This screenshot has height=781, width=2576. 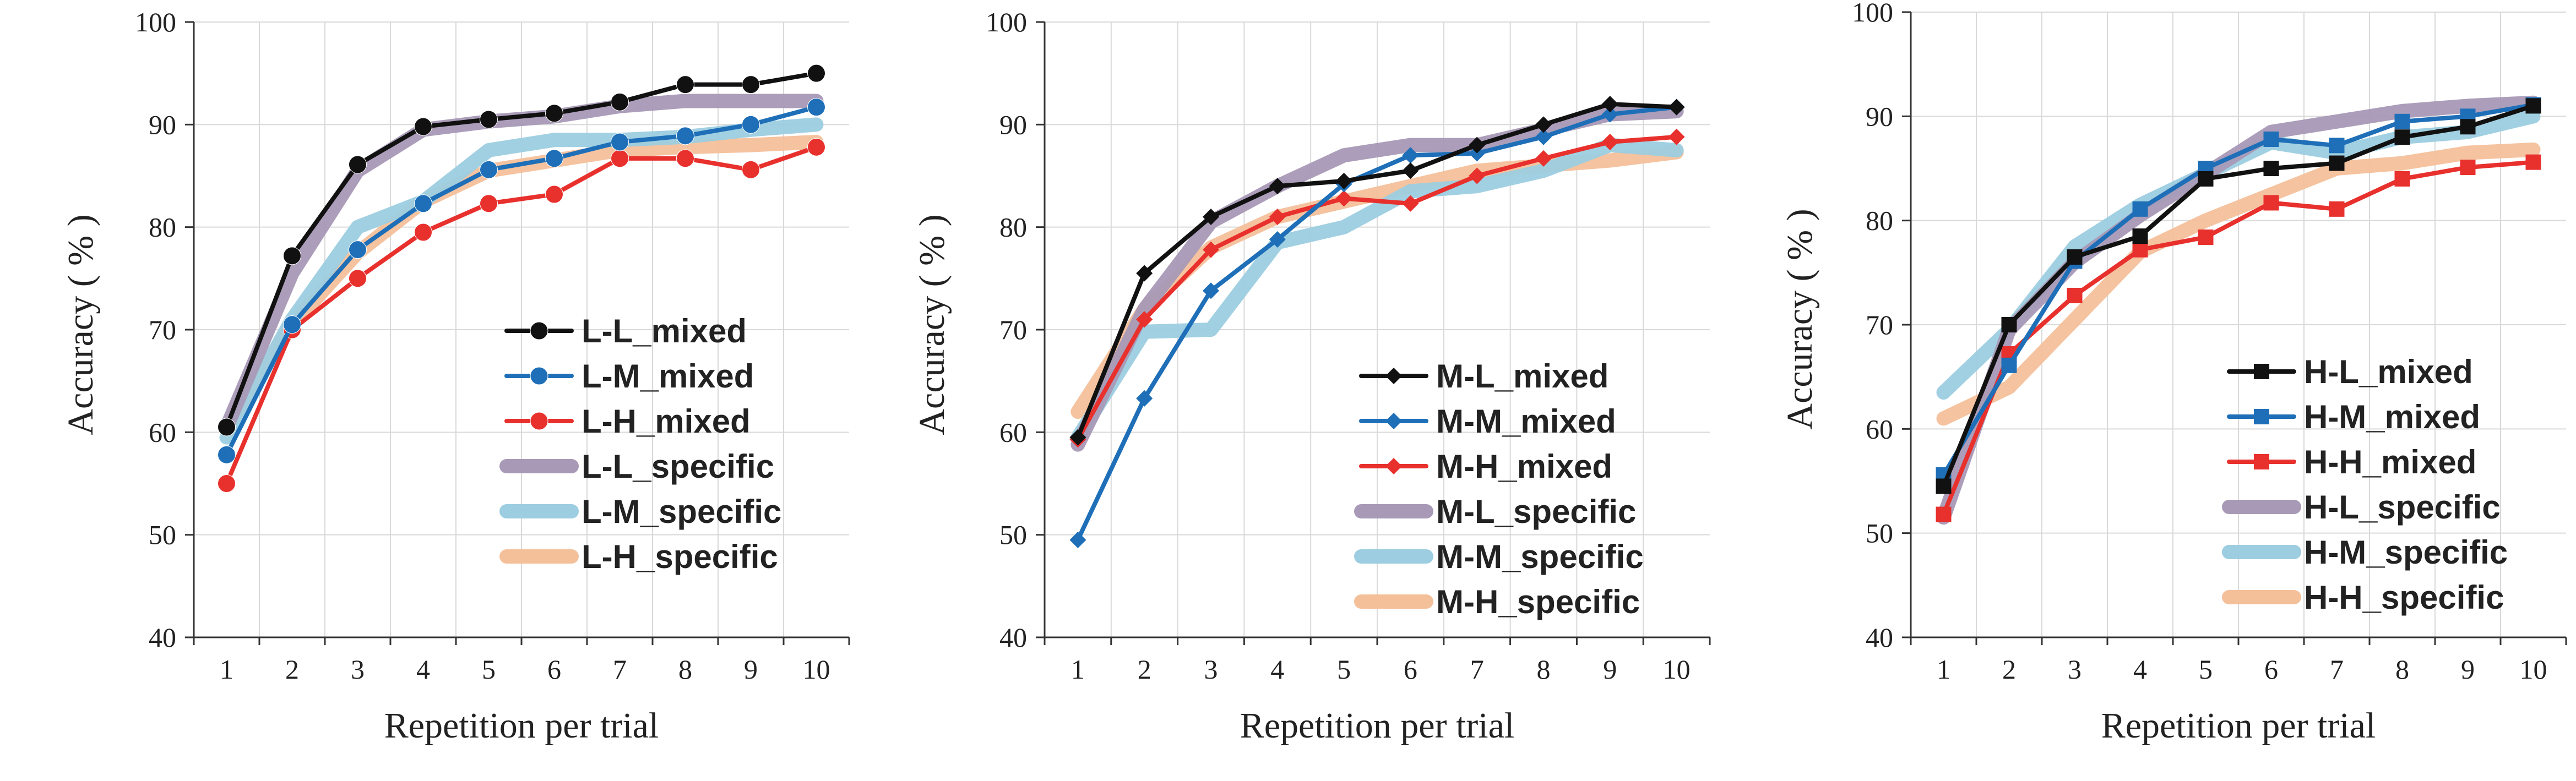 I want to click on y-tick-label: 50, so click(x=1879, y=533).